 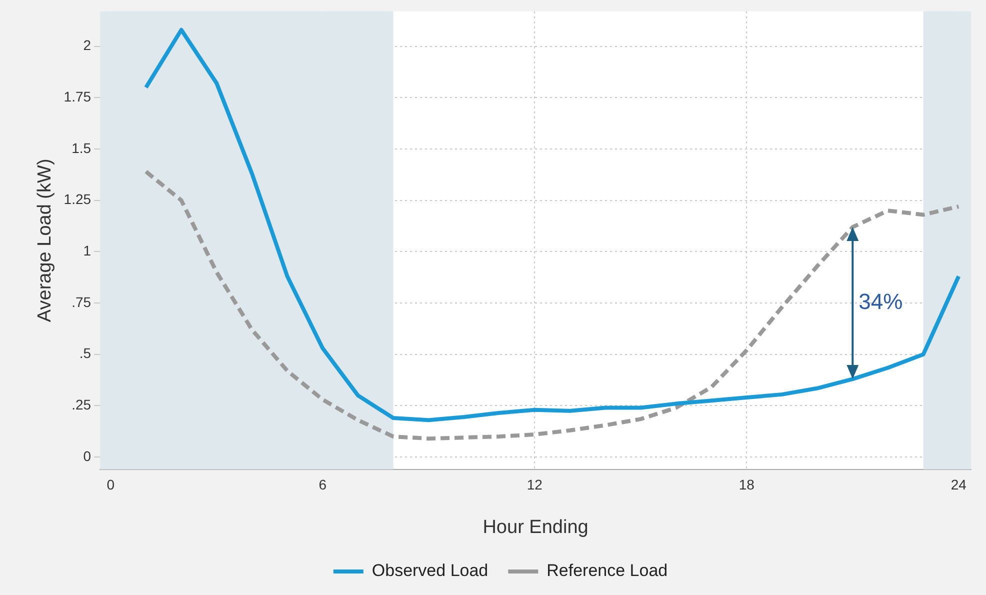 What do you see at coordinates (45, 240) in the screenshot?
I see `y-axis-title: Average Load (kW)` at bounding box center [45, 240].